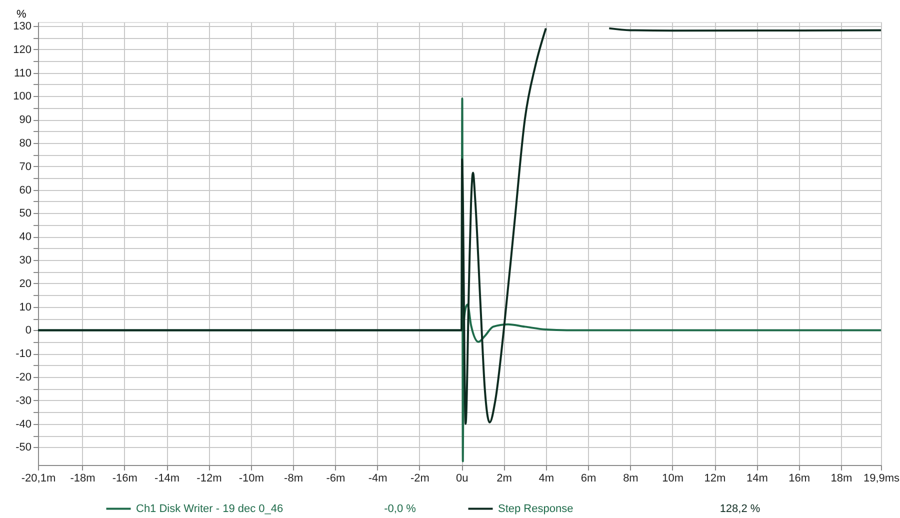 The width and height of the screenshot is (900, 518). I want to click on y-tick-label: 120, so click(22, 50).